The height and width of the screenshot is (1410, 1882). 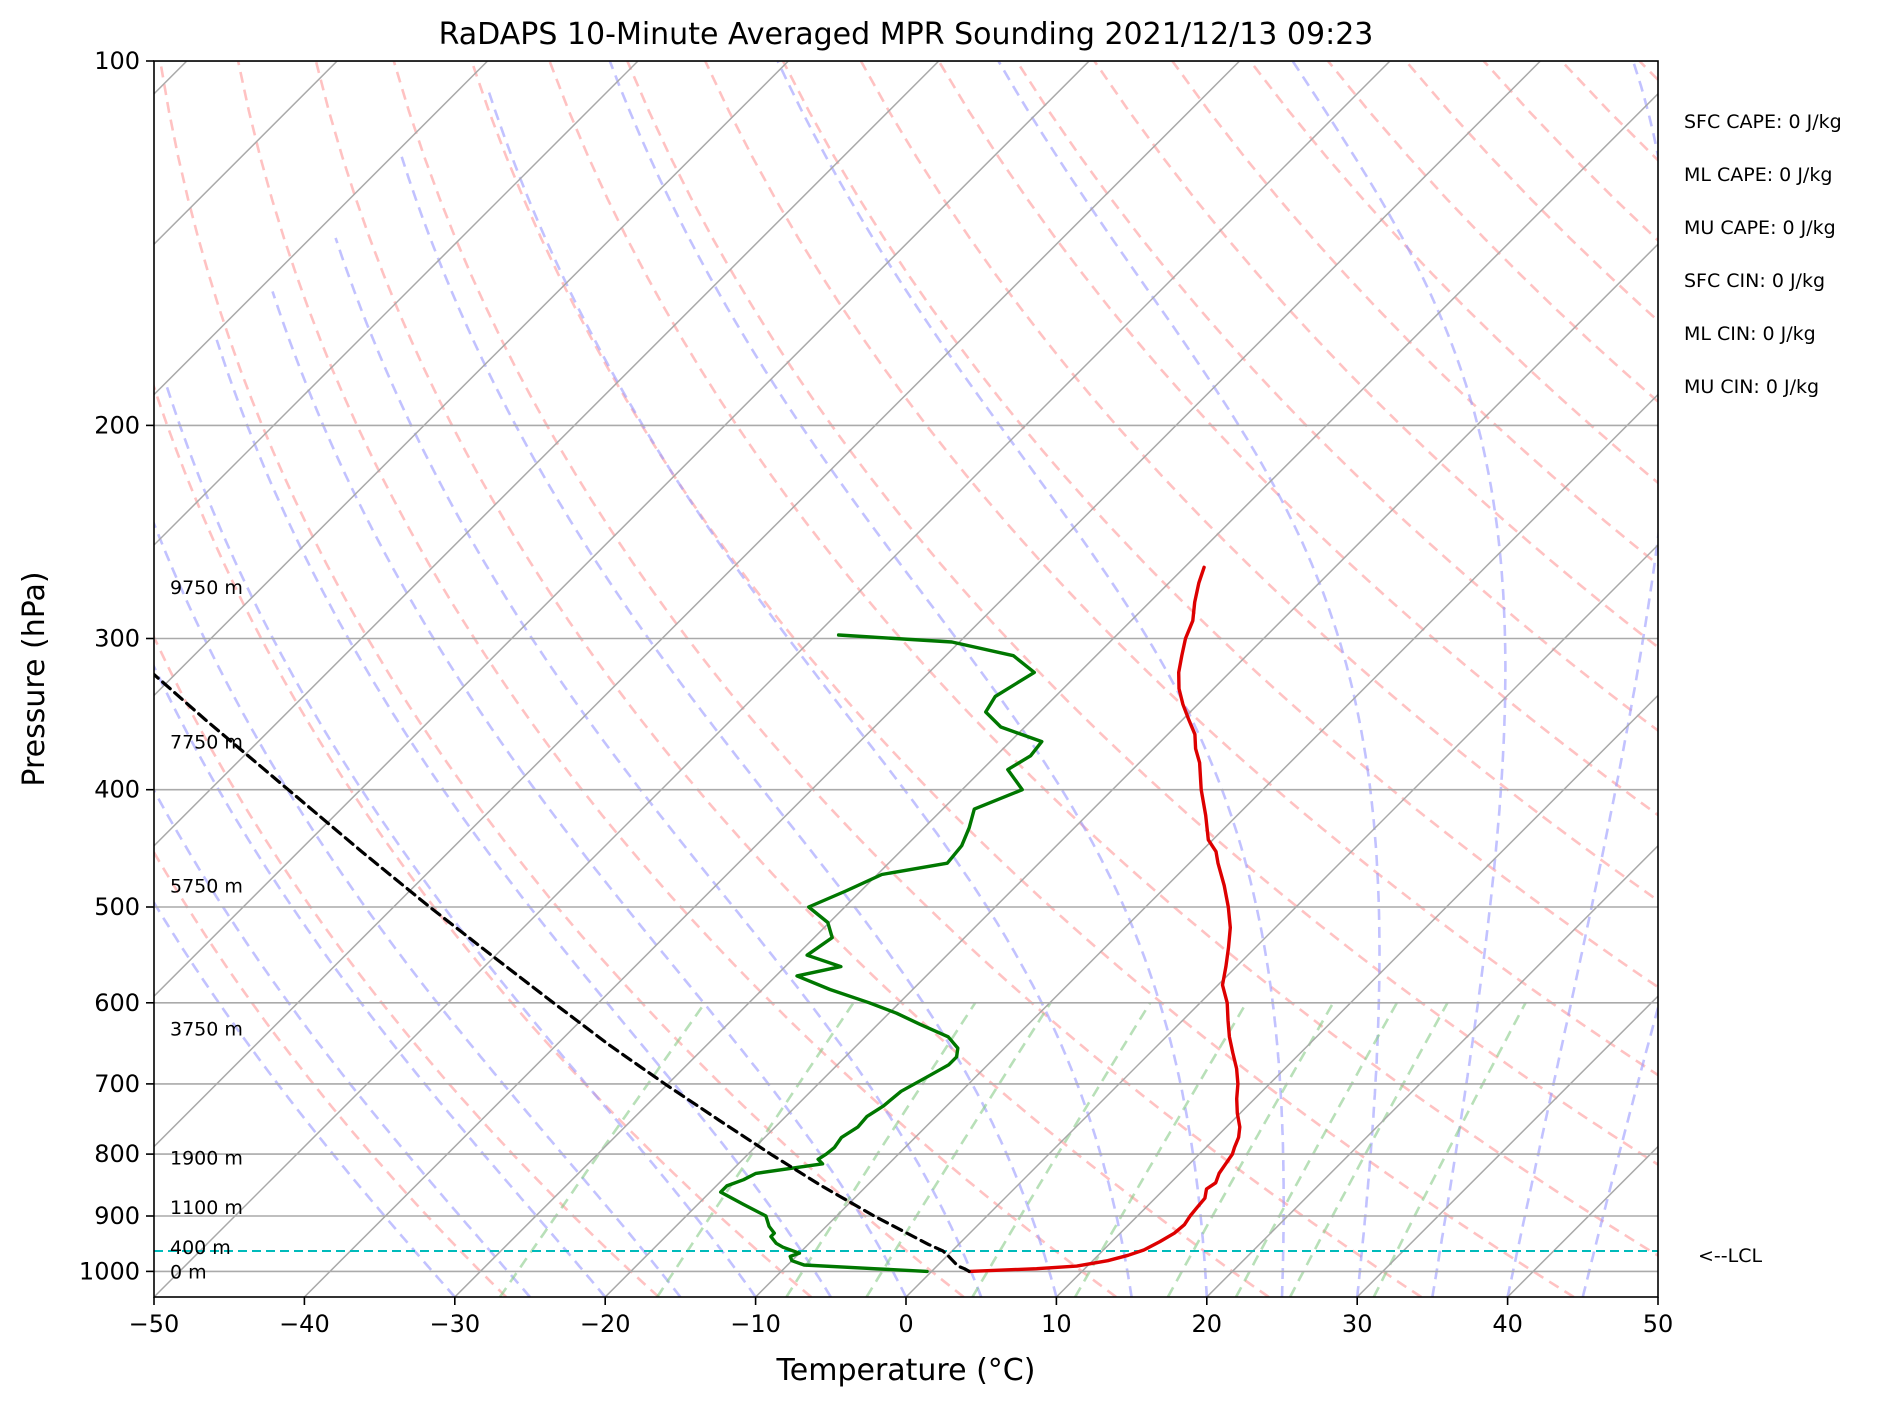 I want to click on height-label: 5750 m, so click(x=206, y=887).